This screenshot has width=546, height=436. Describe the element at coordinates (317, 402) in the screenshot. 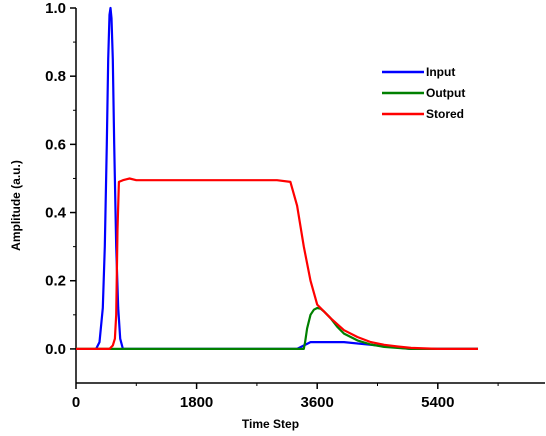

I see `x-tick-label: 3600` at that location.